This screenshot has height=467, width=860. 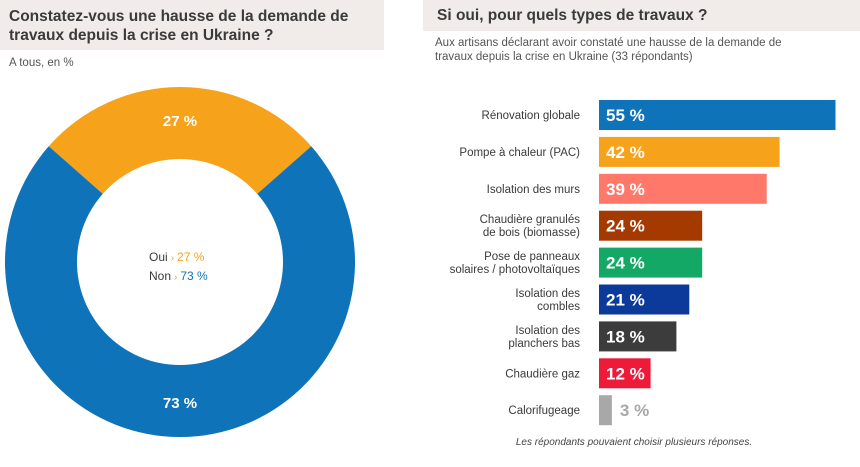 What do you see at coordinates (572, 15) in the screenshot?
I see `right-title: Si oui, pour quels types de travaux ?` at bounding box center [572, 15].